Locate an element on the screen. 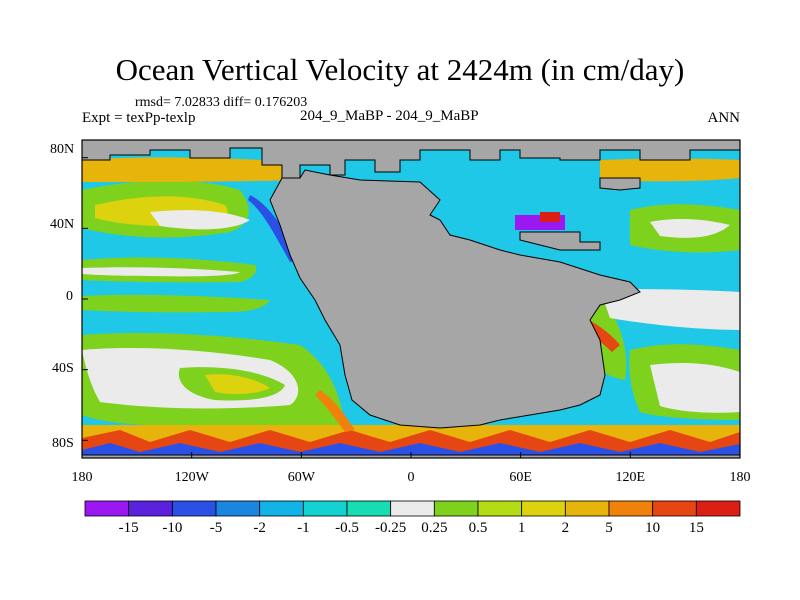  tethys-island is located at coordinates (560, 241).